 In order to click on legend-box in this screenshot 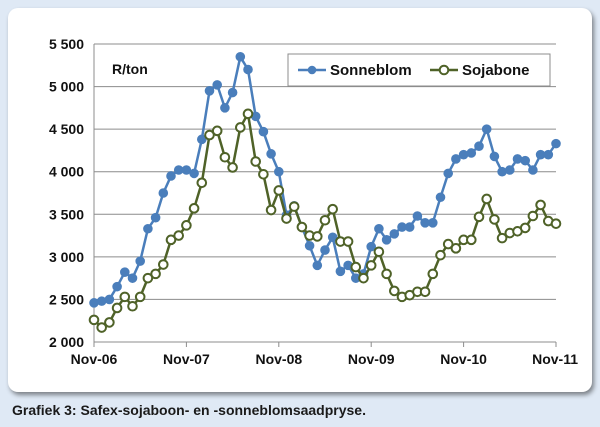, I will do `click(419, 70)`.